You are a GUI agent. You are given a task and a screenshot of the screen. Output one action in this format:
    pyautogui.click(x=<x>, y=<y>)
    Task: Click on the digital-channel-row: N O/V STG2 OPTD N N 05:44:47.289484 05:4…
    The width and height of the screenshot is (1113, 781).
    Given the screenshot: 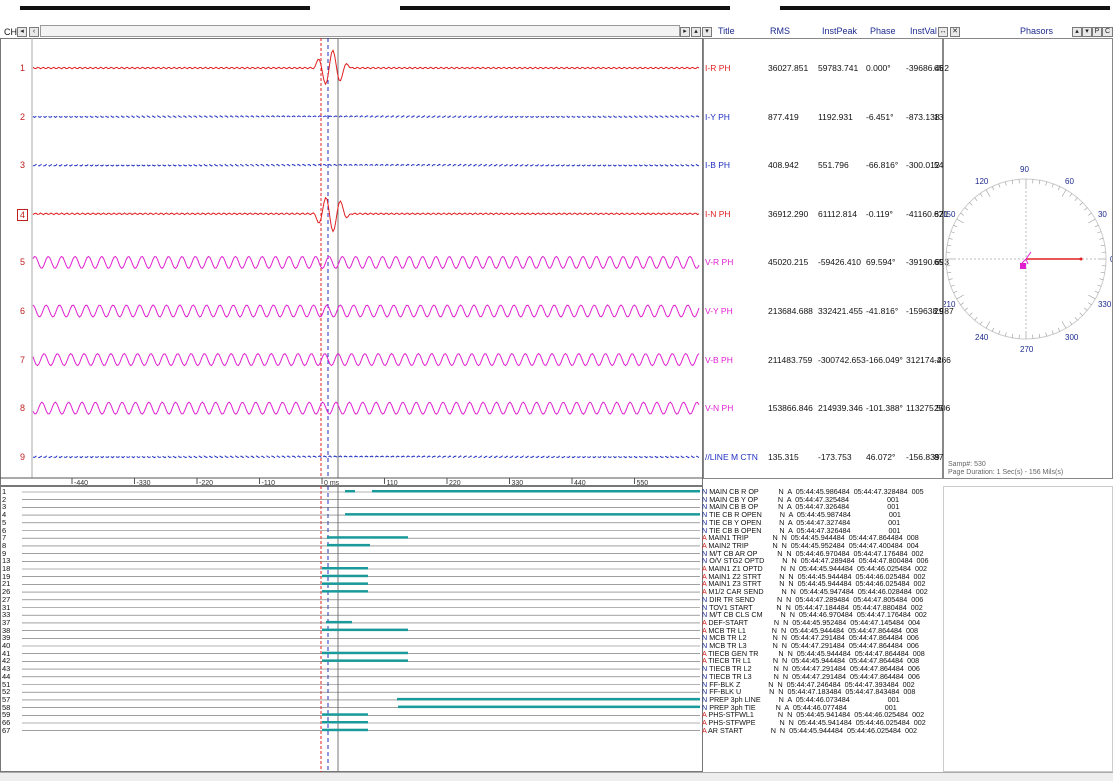 What is the action you would take?
    pyautogui.click(x=815, y=561)
    